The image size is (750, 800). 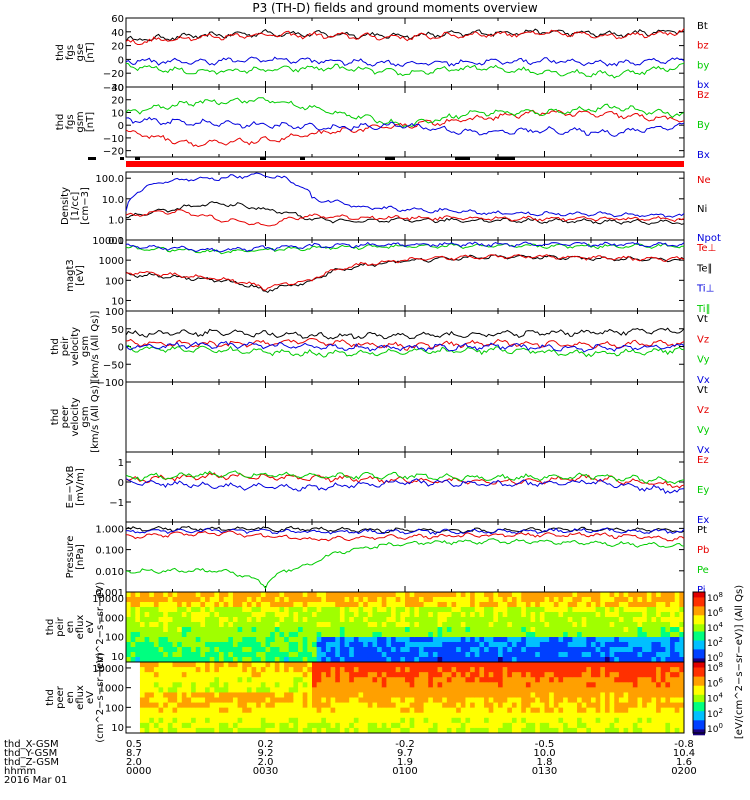 What do you see at coordinates (405, 213) in the screenshot?
I see `series-line` at bounding box center [405, 213].